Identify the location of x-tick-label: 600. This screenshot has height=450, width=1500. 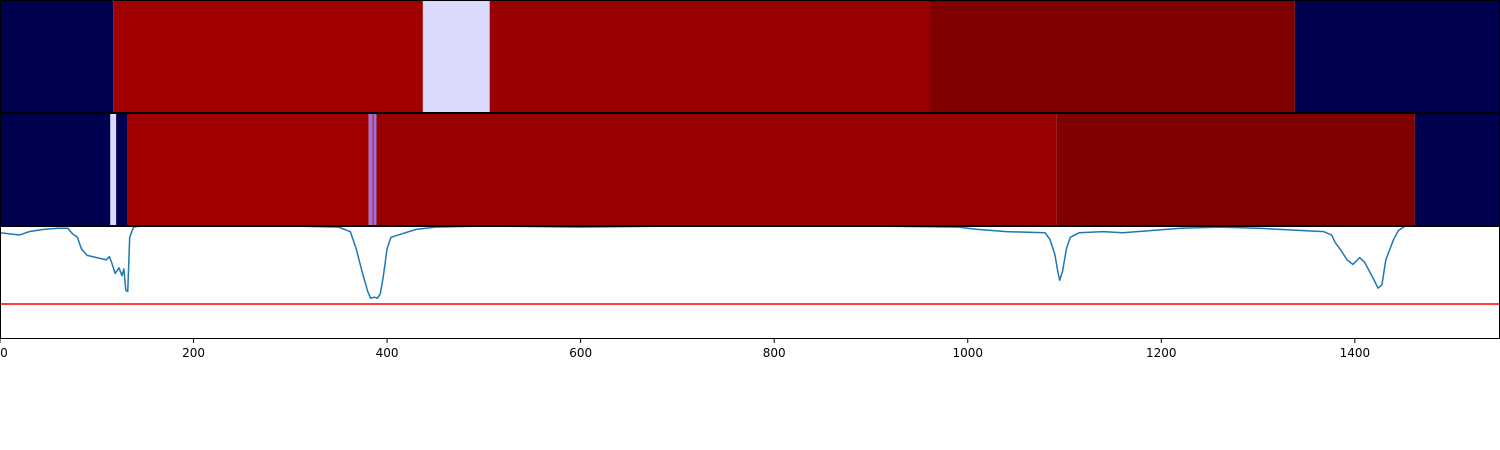
(580, 353).